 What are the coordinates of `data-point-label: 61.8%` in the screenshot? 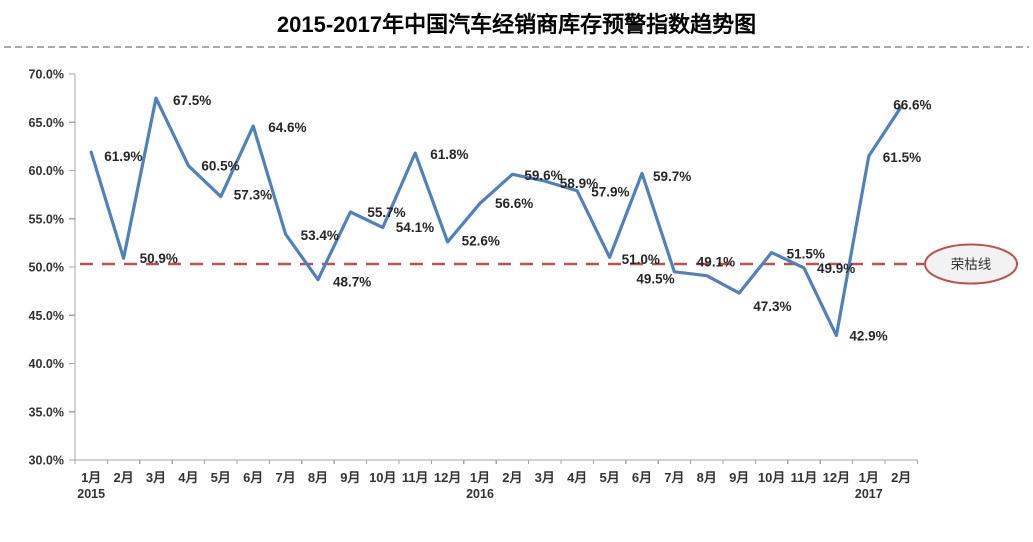 It's located at (449, 154).